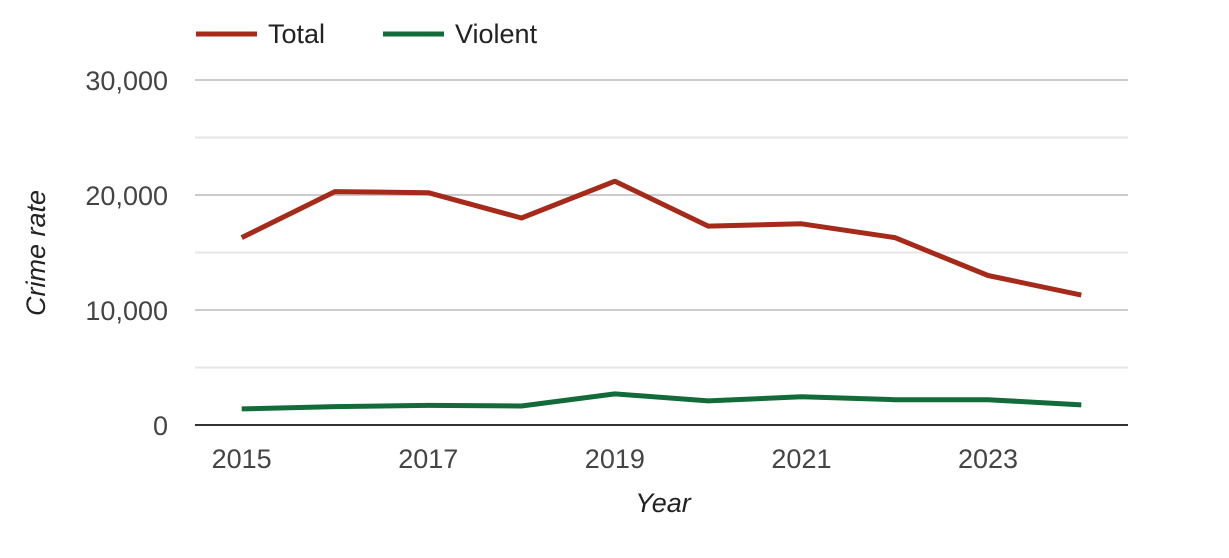 This screenshot has width=1229, height=558. I want to click on y-axis-title: Crime rate, so click(36, 253).